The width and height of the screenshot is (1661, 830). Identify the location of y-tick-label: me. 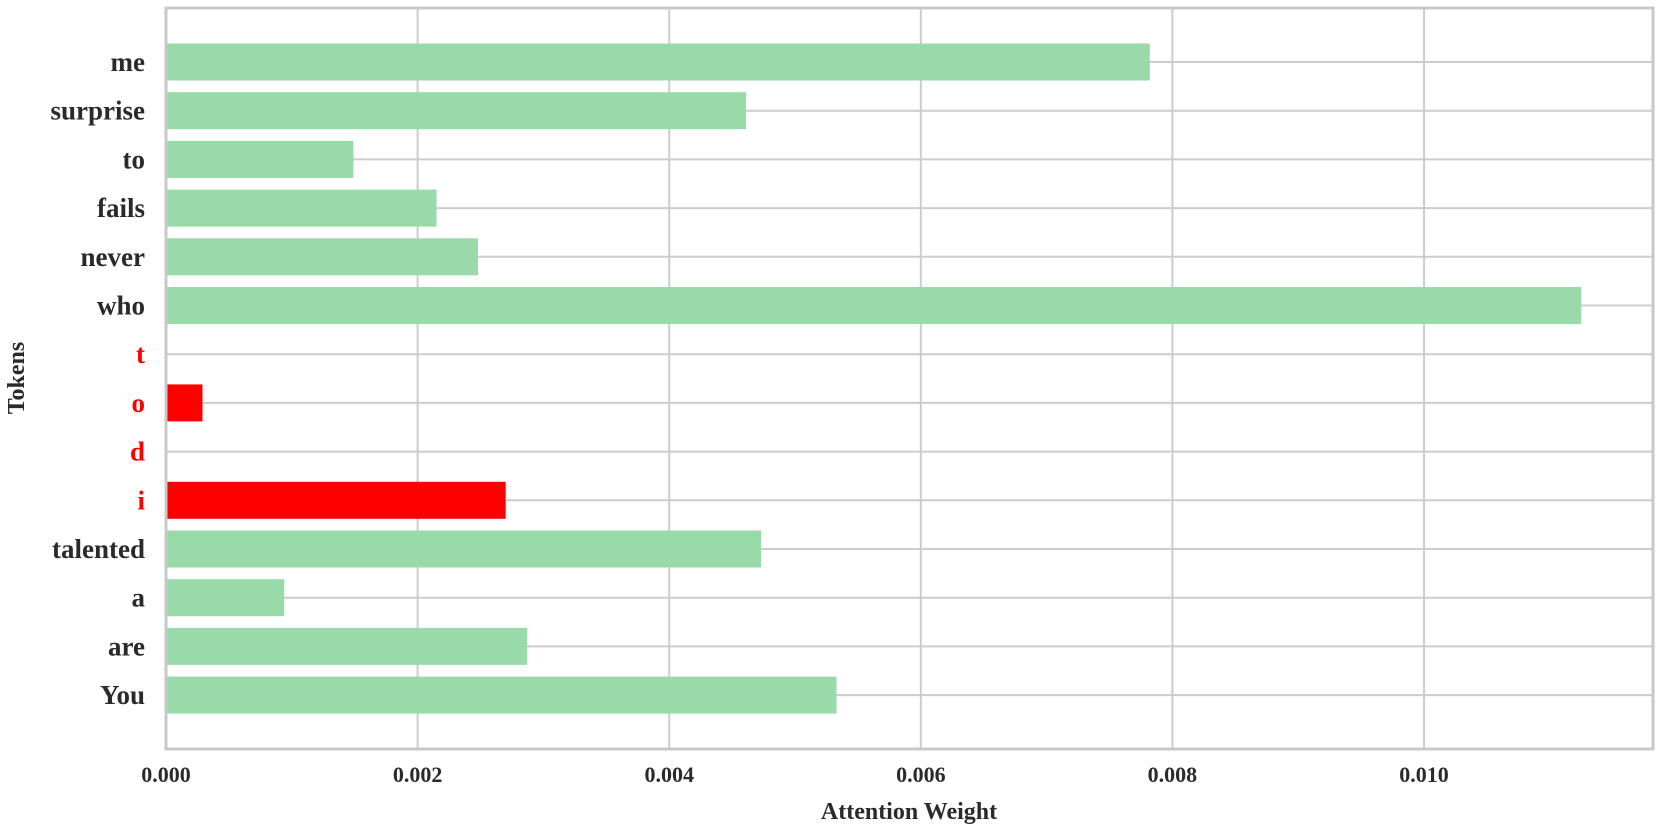
(128, 62).